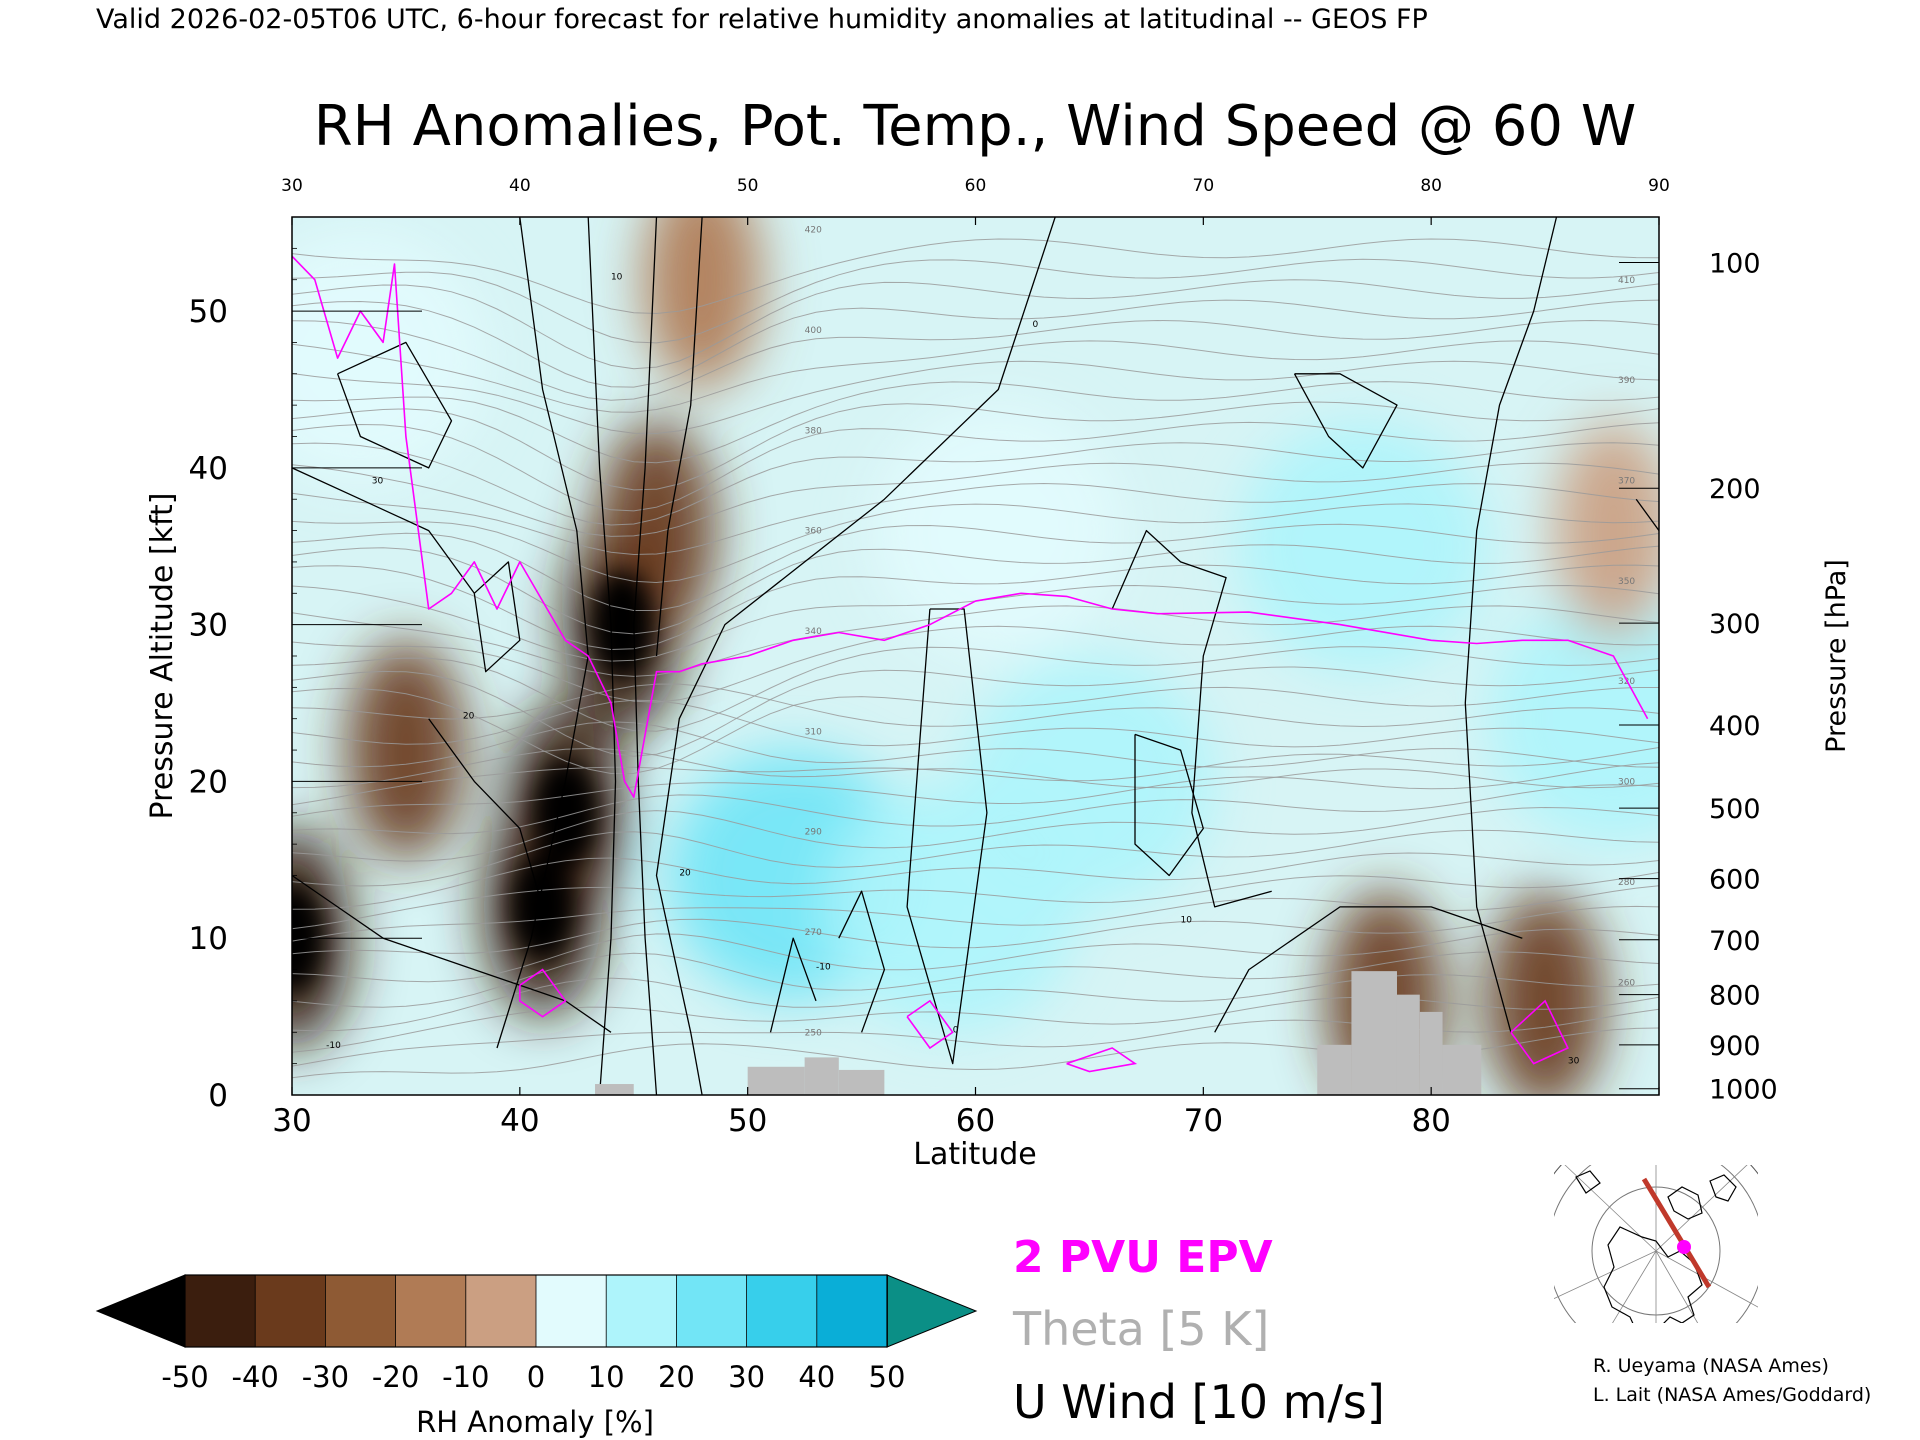  What do you see at coordinates (1626, 582) in the screenshot?
I see `theta-contour-label: 350` at bounding box center [1626, 582].